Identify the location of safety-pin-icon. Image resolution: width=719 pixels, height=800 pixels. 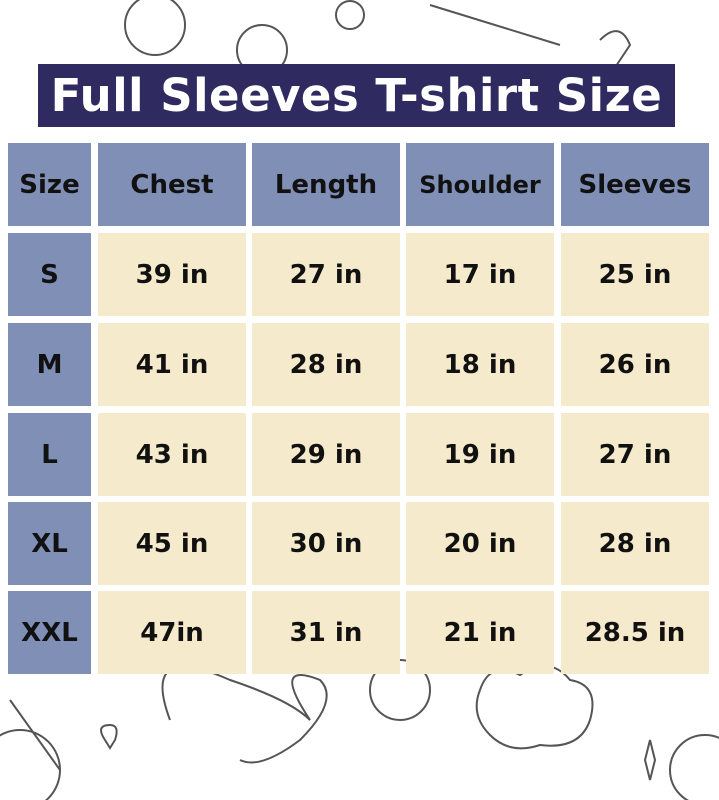
(610, 68).